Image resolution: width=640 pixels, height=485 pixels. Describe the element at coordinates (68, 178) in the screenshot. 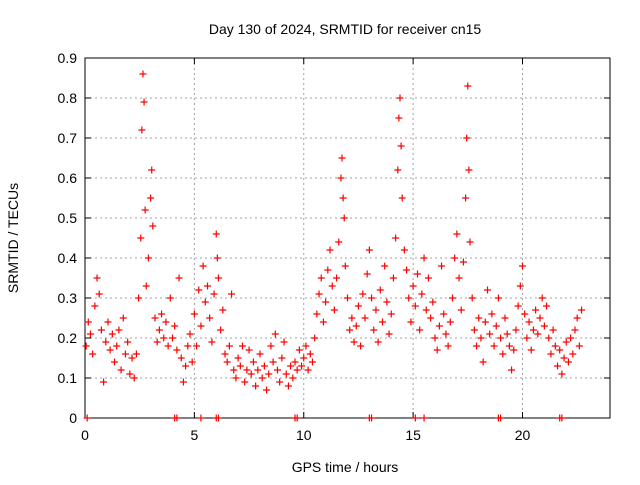

I see `y-tick-label: 0.6` at that location.